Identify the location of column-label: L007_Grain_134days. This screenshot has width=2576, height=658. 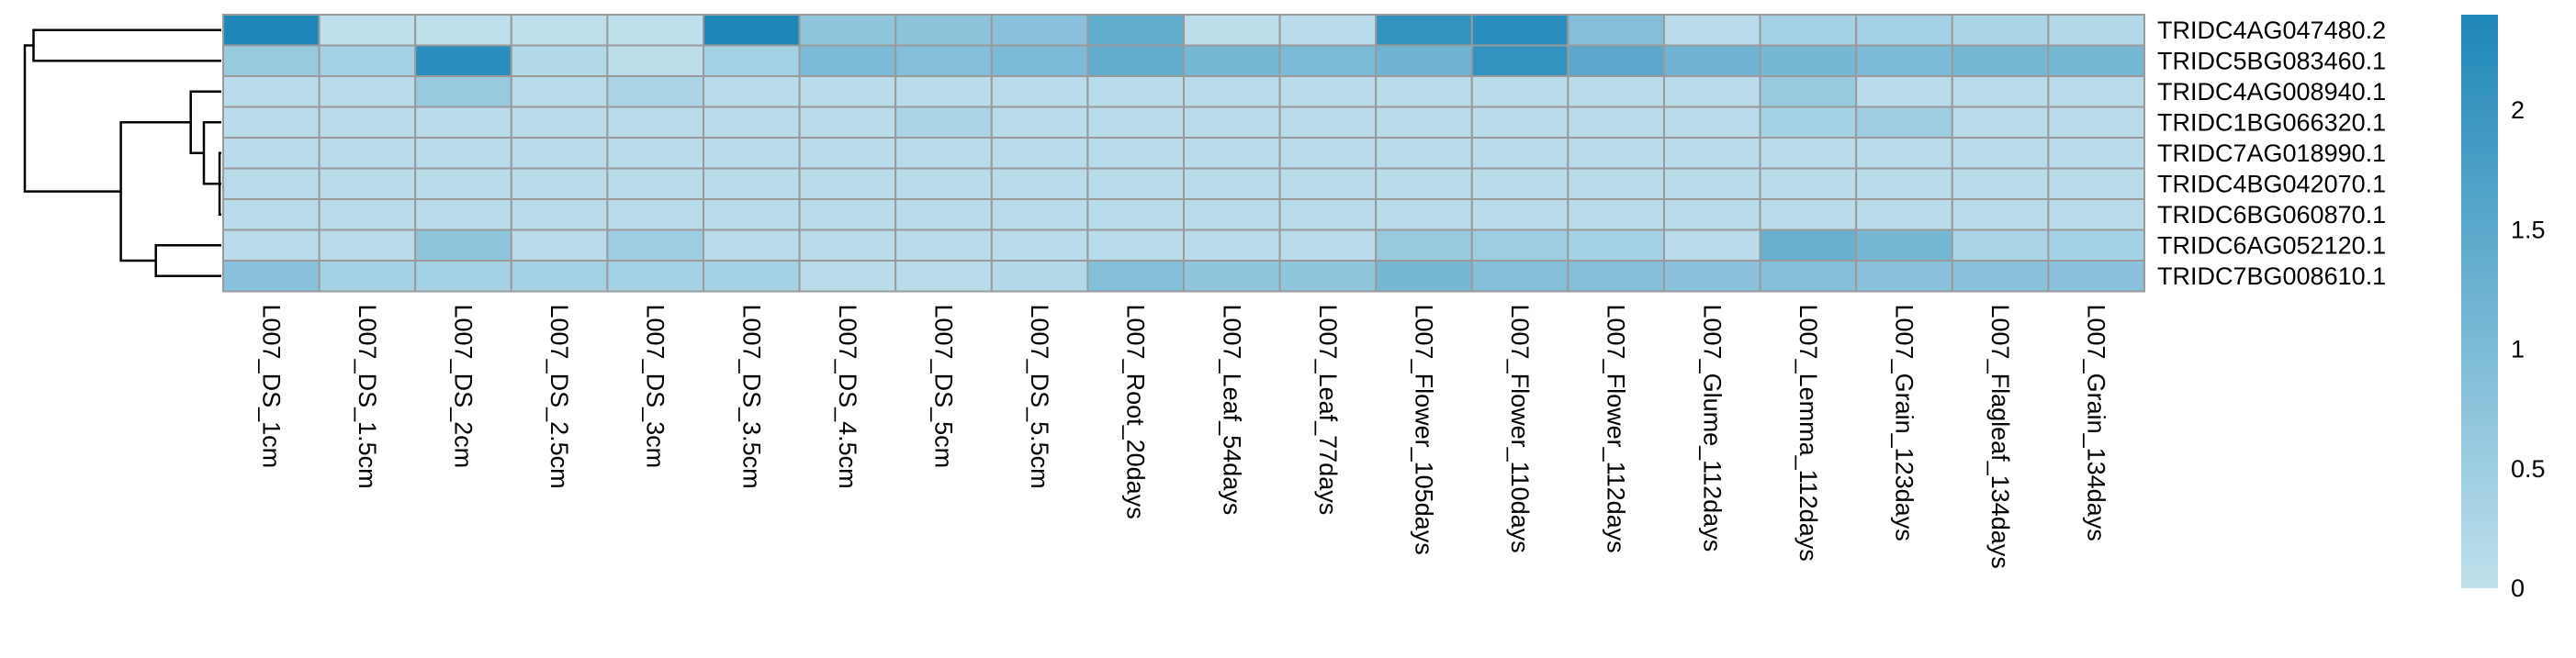
(2096, 423).